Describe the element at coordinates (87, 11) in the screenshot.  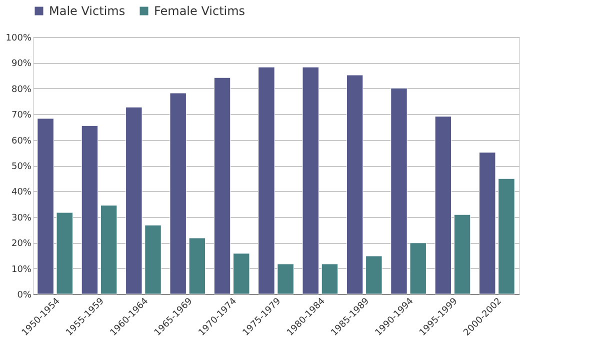
I see `legend-label: Male Victims` at that location.